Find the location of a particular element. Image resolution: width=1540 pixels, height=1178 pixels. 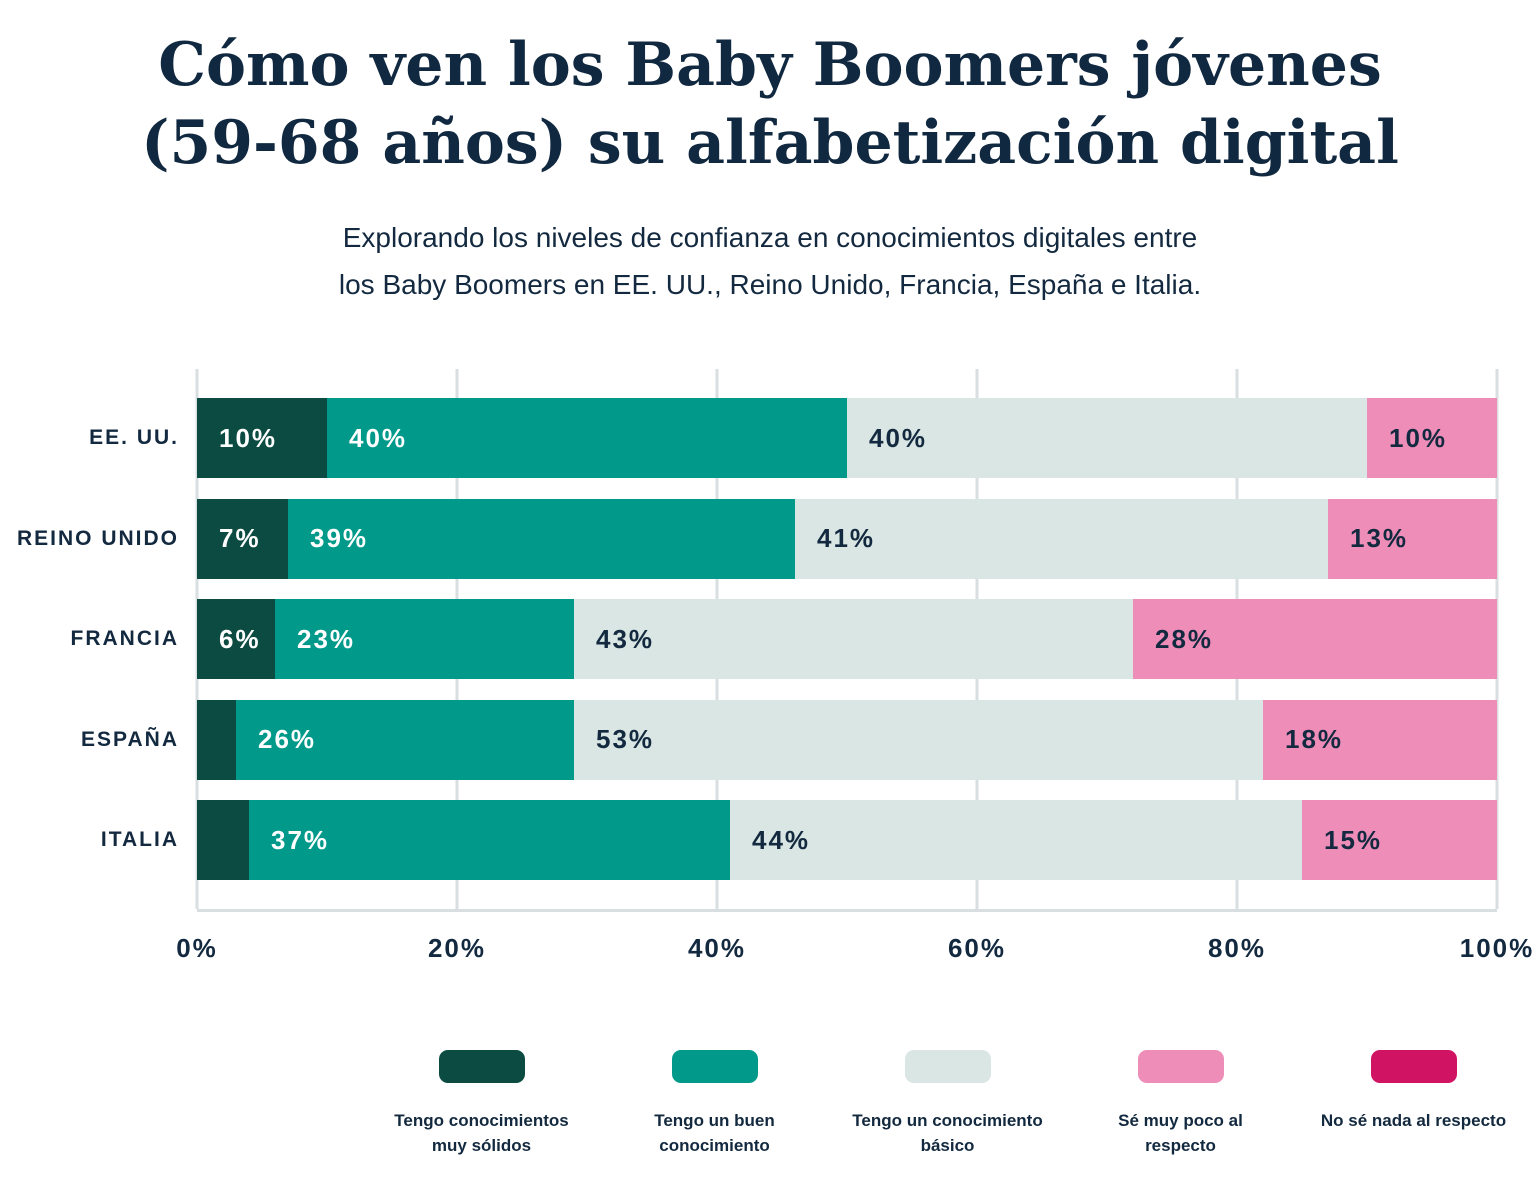

x-axis-tick-label: 0% is located at coordinates (197, 948).